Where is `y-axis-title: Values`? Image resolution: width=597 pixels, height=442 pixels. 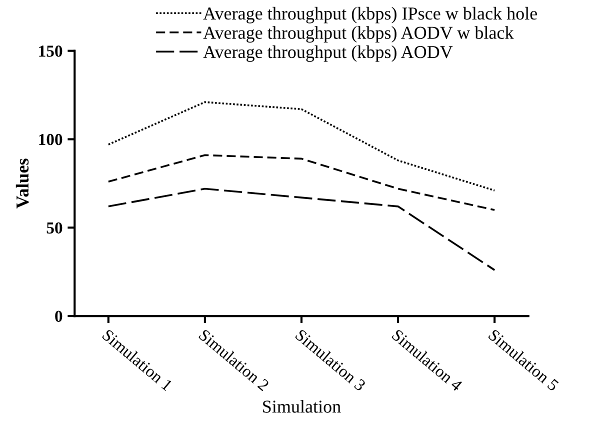 y-axis-title: Values is located at coordinates (22, 183).